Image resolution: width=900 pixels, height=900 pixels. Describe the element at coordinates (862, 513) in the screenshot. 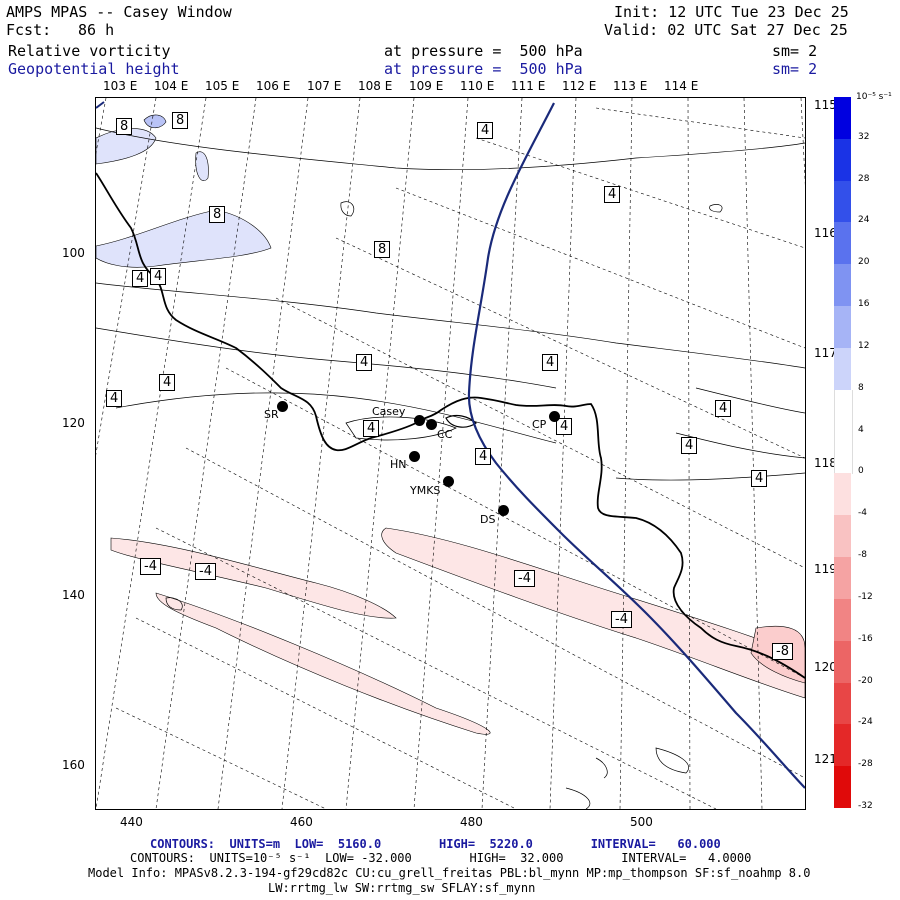

I see `colorbar-tick: -4` at that location.